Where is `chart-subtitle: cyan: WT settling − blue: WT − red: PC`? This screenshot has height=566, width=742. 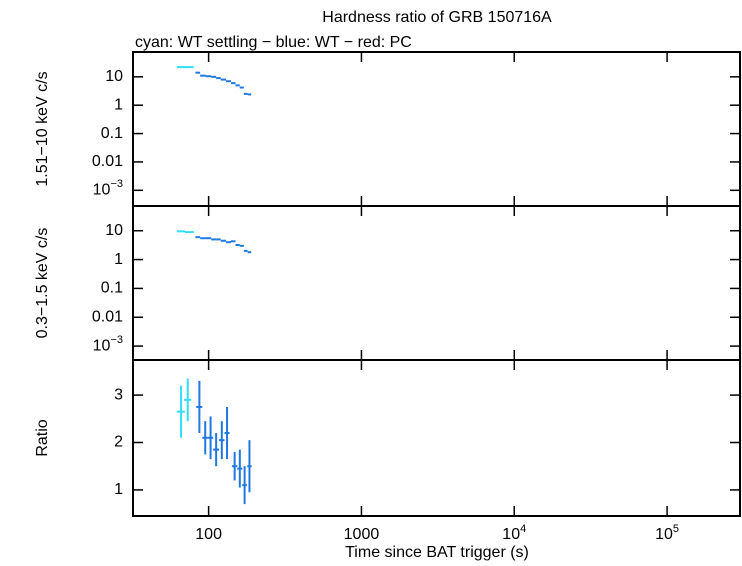
chart-subtitle: cyan: WT settling − blue: WT − red: PC is located at coordinates (273, 42).